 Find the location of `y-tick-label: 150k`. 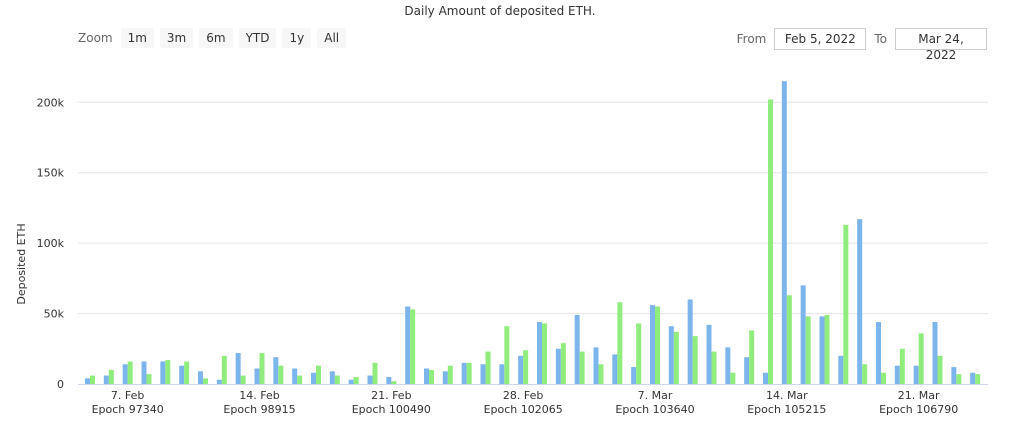

y-tick-label: 150k is located at coordinates (51, 173).